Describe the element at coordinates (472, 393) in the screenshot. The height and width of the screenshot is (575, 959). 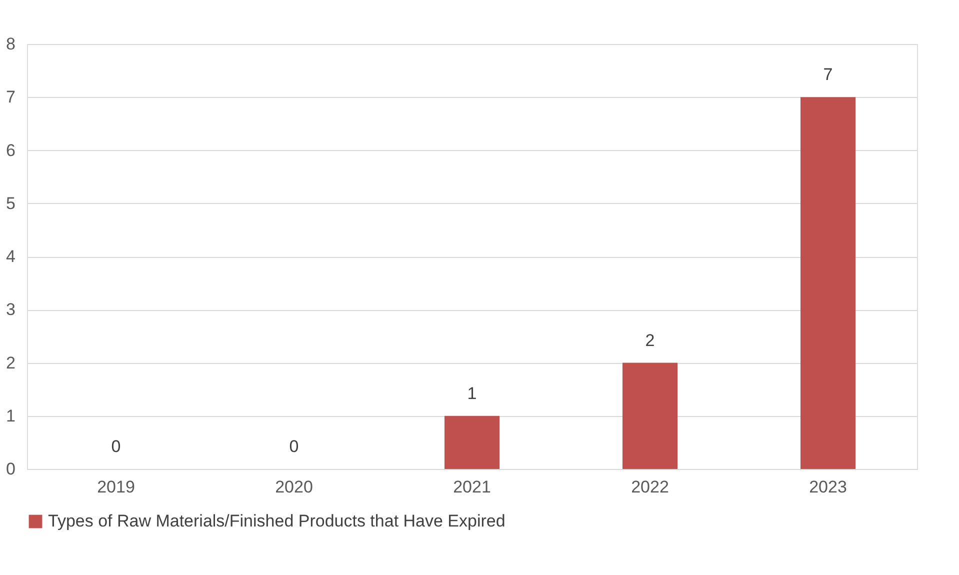
I see `data-label: 1` at that location.